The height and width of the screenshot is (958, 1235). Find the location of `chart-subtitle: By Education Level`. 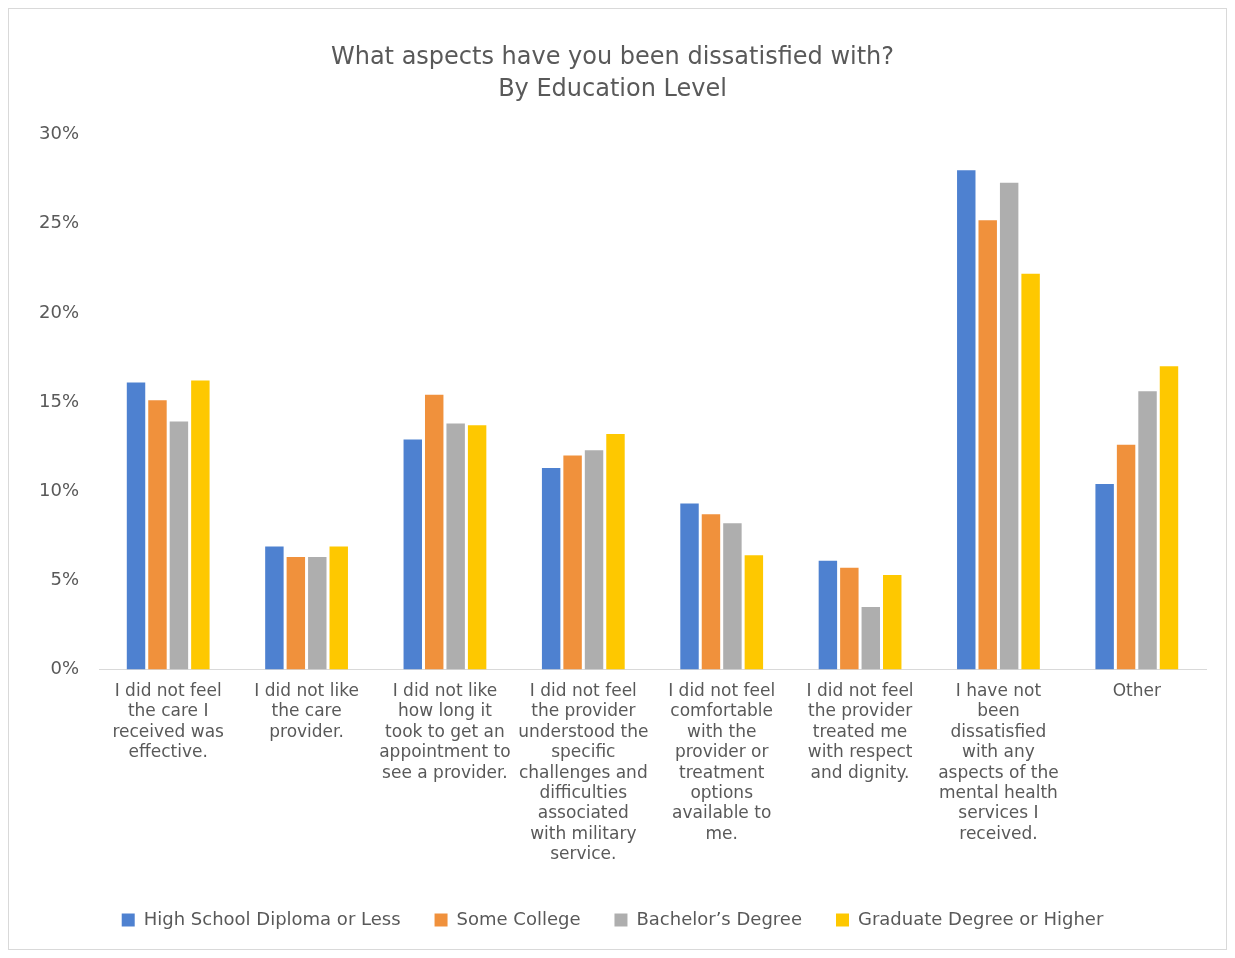

chart-subtitle: By Education Level is located at coordinates (612, 88).